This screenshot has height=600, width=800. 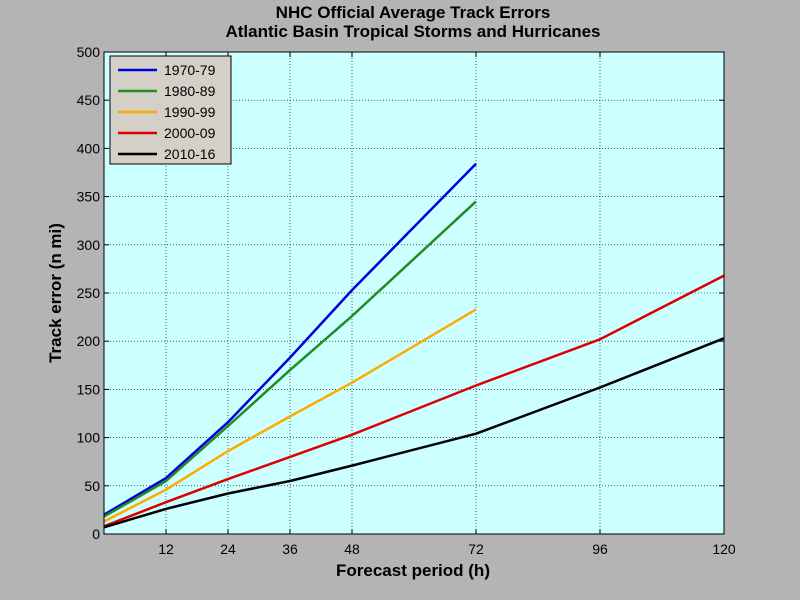 I want to click on y-tick-label: 400, so click(x=89, y=148).